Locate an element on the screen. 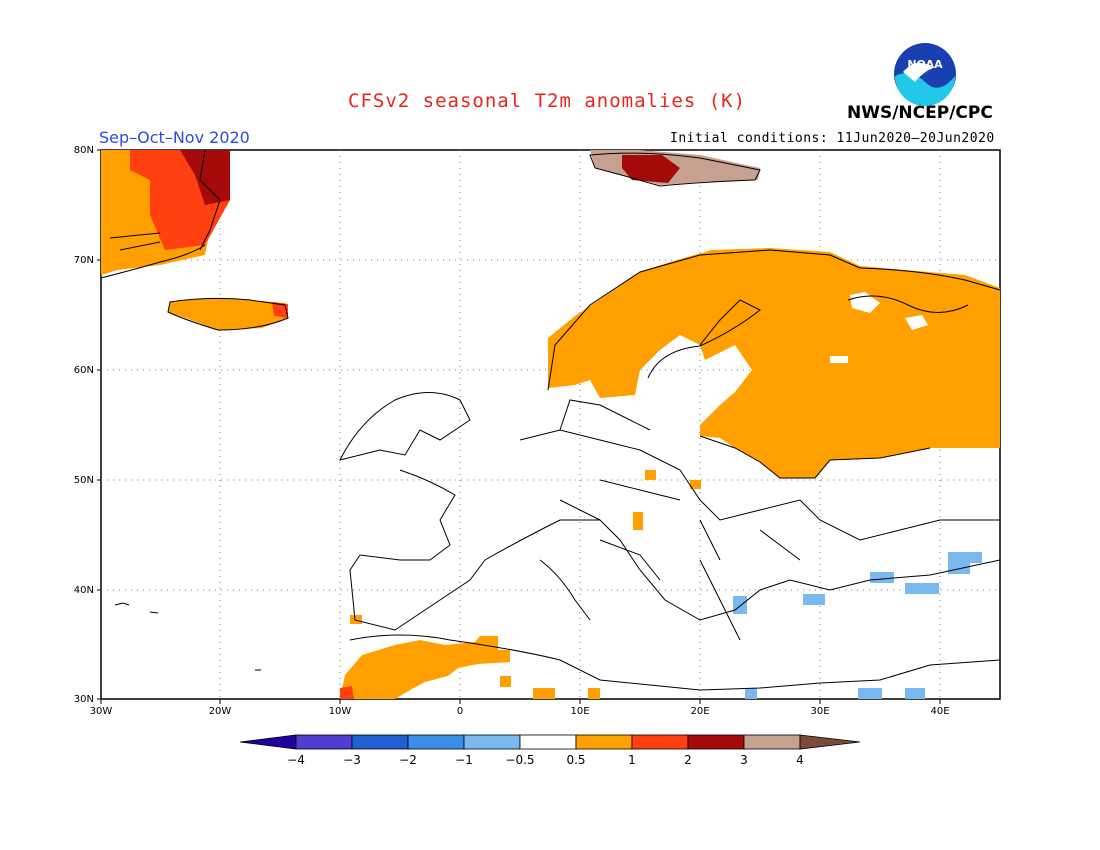 This screenshot has width=1100, height=850. lon-label: 30W is located at coordinates (101, 711).